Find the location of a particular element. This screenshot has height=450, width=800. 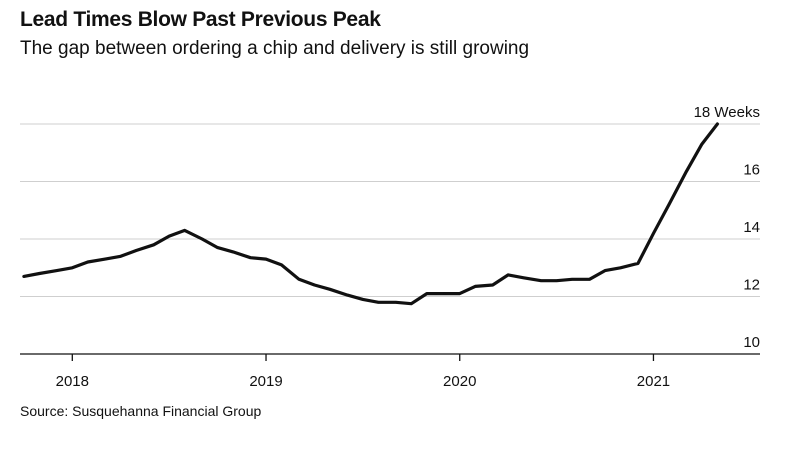

y-tick-label-10: 10 is located at coordinates (751, 342).